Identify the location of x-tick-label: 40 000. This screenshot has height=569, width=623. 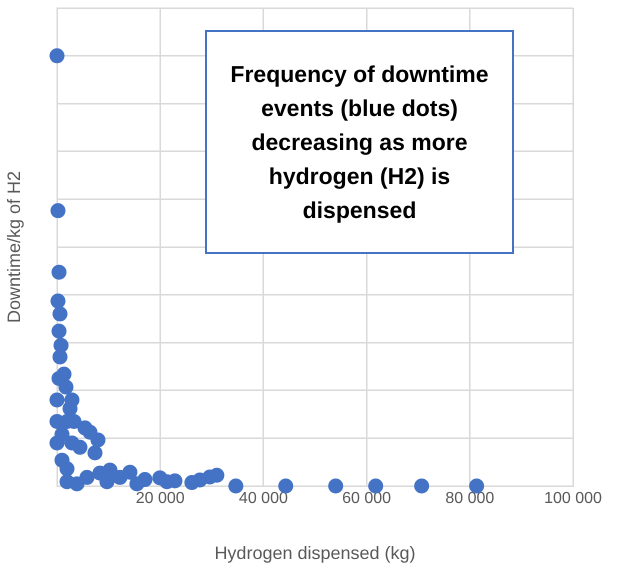
(263, 499).